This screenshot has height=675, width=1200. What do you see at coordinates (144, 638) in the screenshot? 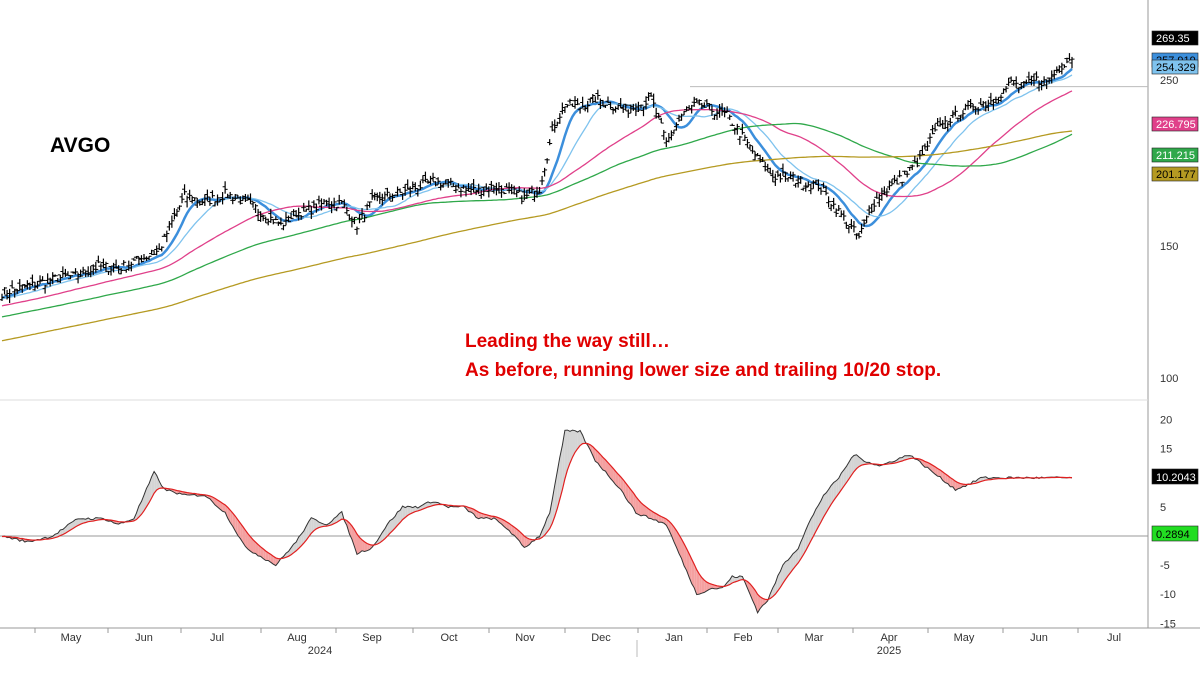
I see `month-label: Jun` at bounding box center [144, 638].